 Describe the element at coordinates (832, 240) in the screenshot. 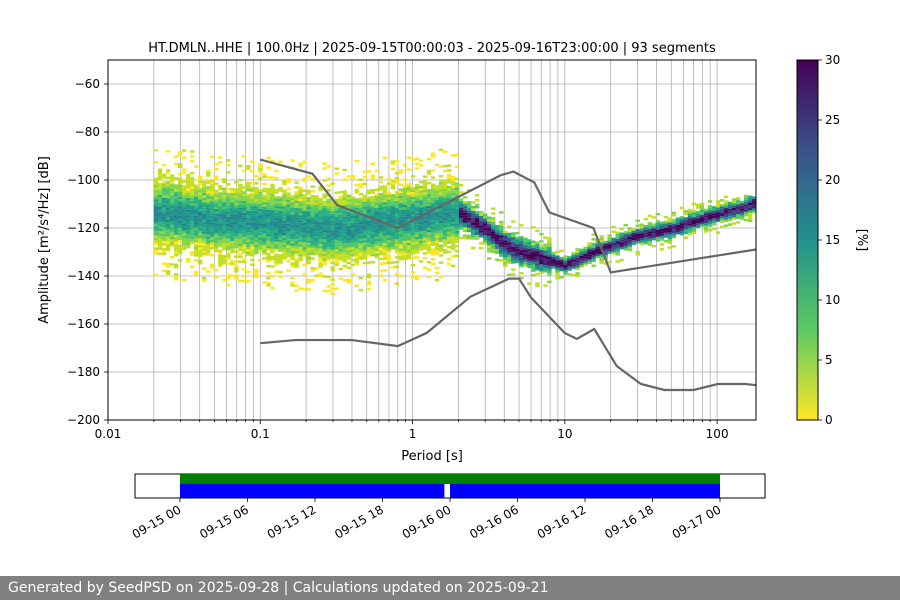

I see `colorbar-tick-label: 15` at that location.